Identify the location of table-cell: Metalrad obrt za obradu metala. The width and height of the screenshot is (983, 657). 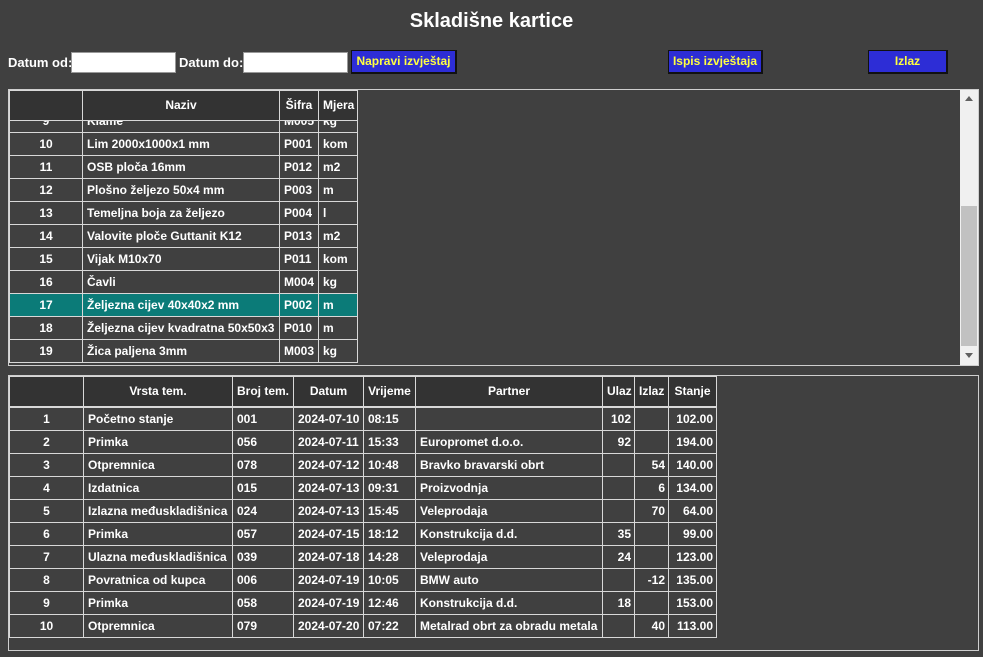
(509, 626).